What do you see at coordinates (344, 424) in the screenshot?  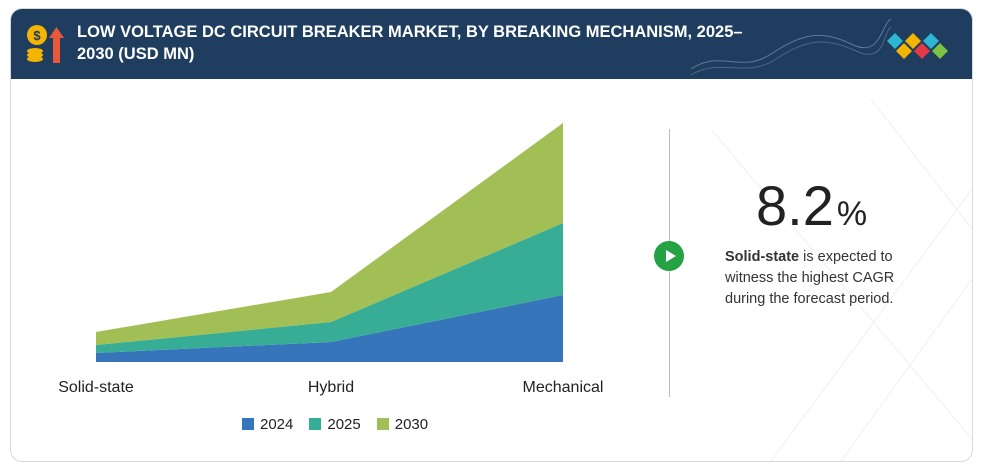 I see `legend-label-2025: 2025` at bounding box center [344, 424].